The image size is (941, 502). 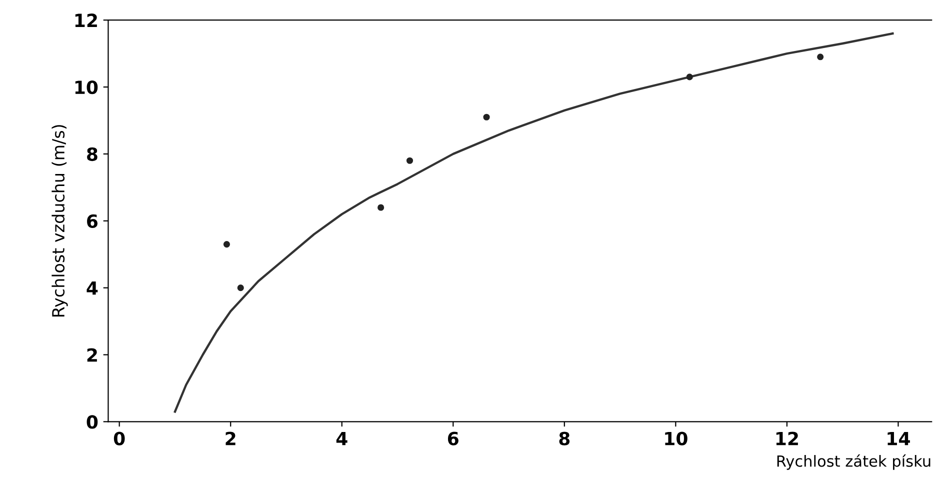 What do you see at coordinates (60, 220) in the screenshot?
I see `y-axis-title: Rychlost vzduchu (m/s)` at bounding box center [60, 220].